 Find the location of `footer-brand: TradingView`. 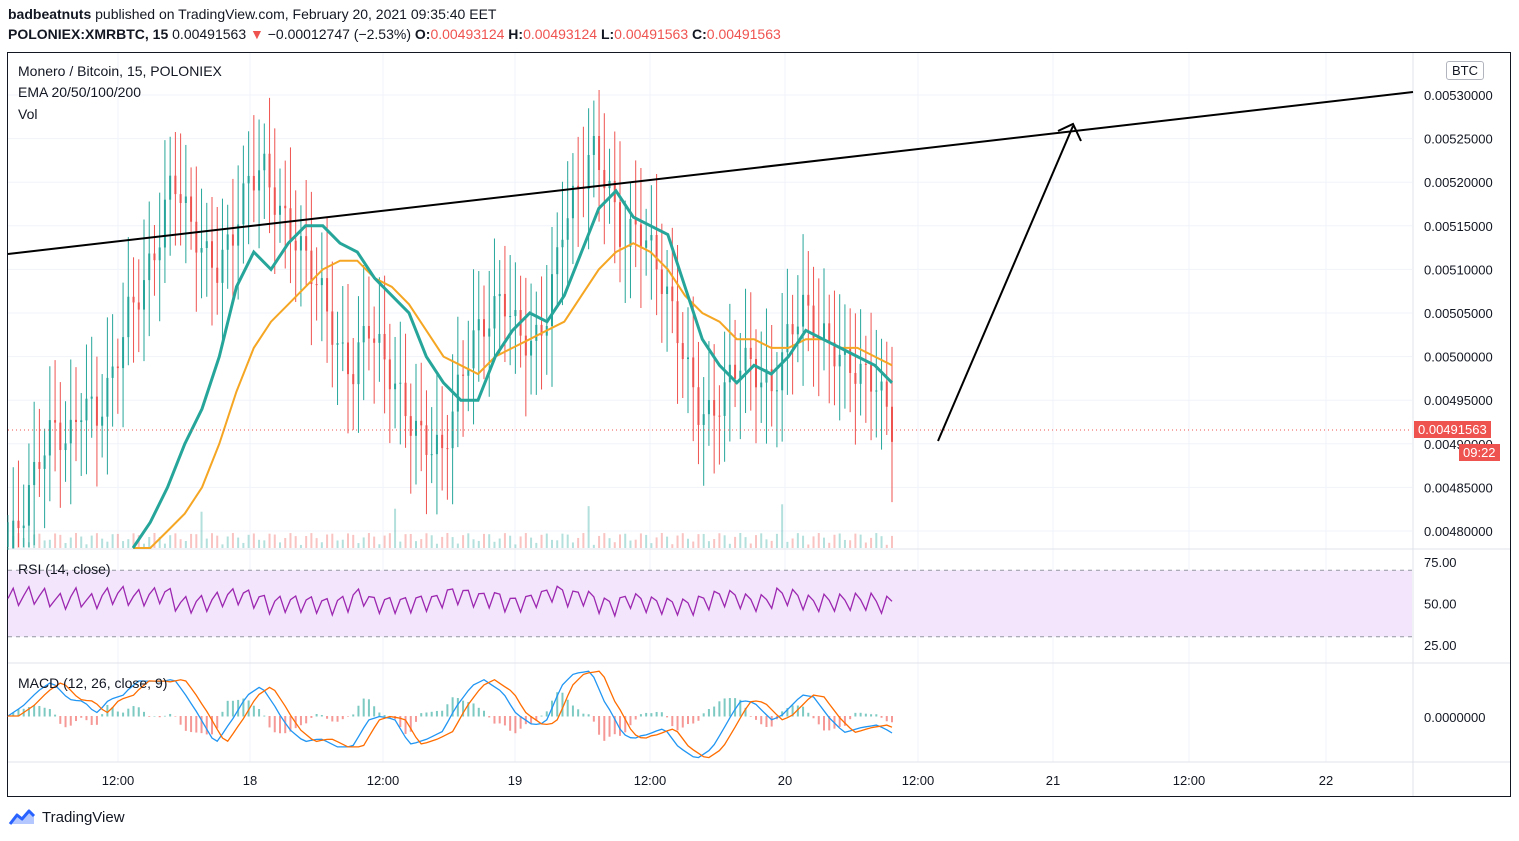

footer-brand: TradingView is located at coordinates (83, 817).